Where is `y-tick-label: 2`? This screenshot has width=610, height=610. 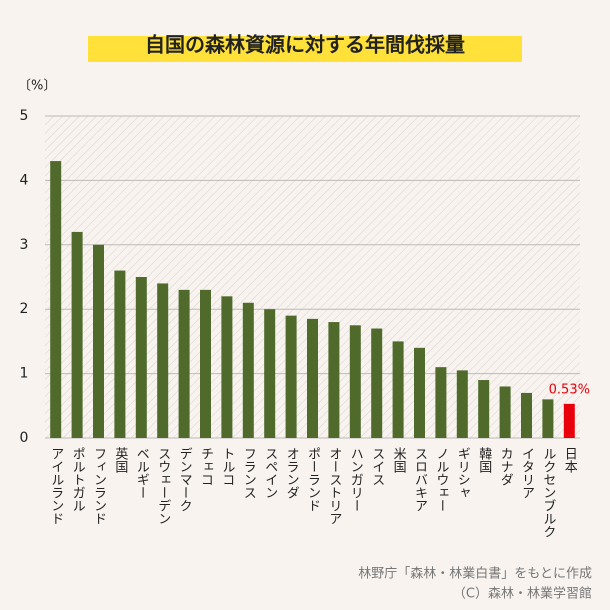 y-tick-label: 2 is located at coordinates (24, 309).